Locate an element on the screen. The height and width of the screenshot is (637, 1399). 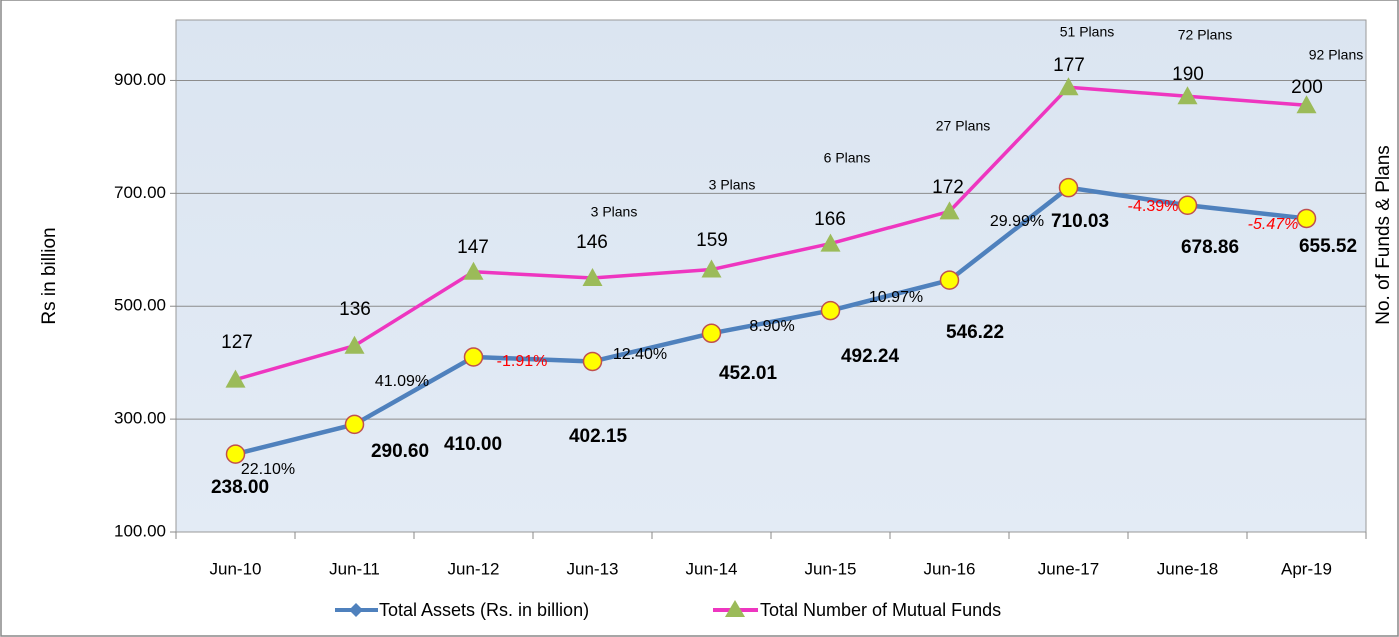
x-tick-label: Apr-19 is located at coordinates (1306, 568).